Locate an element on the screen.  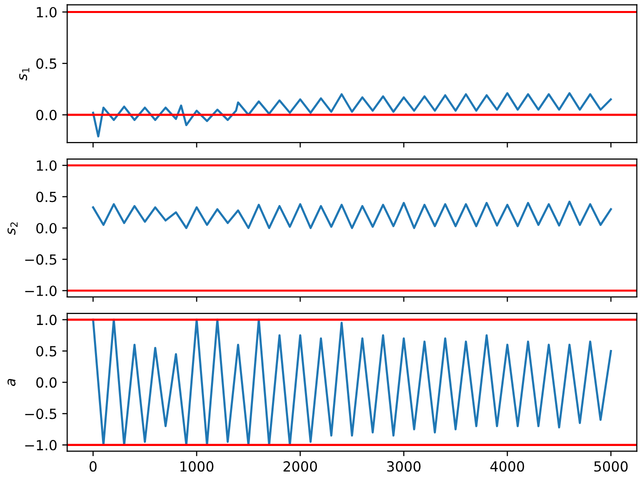
y-axis-title: s$_{1}$ is located at coordinates (24, 74).